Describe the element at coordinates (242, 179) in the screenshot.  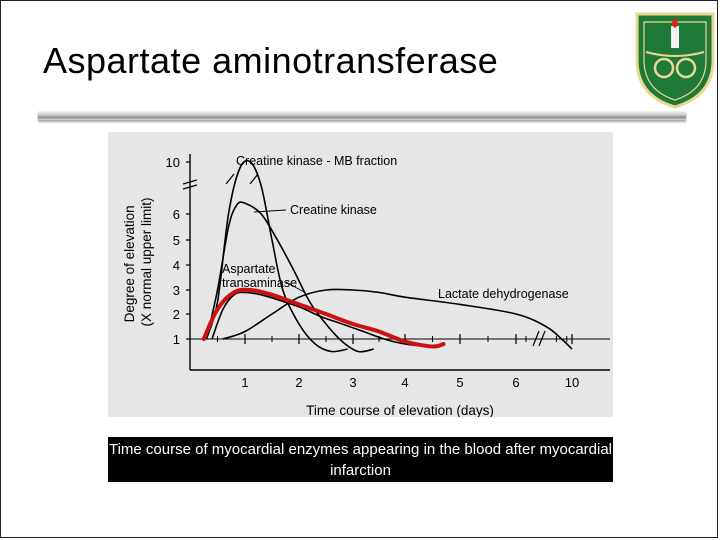
I see `ck-peak-break-mark` at that location.